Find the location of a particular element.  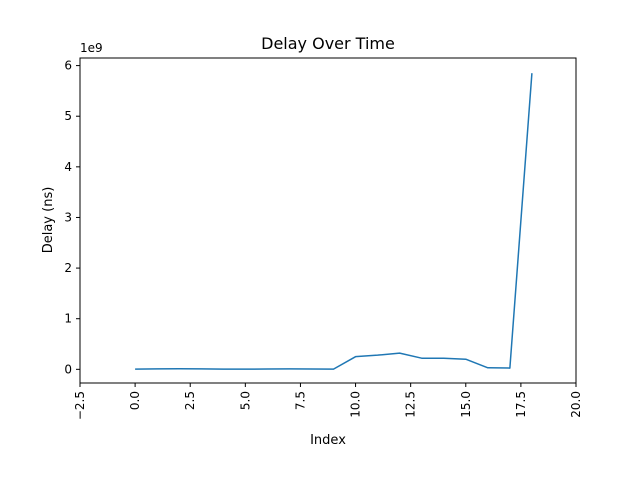

x-tick-label: 15.0 is located at coordinates (466, 404).